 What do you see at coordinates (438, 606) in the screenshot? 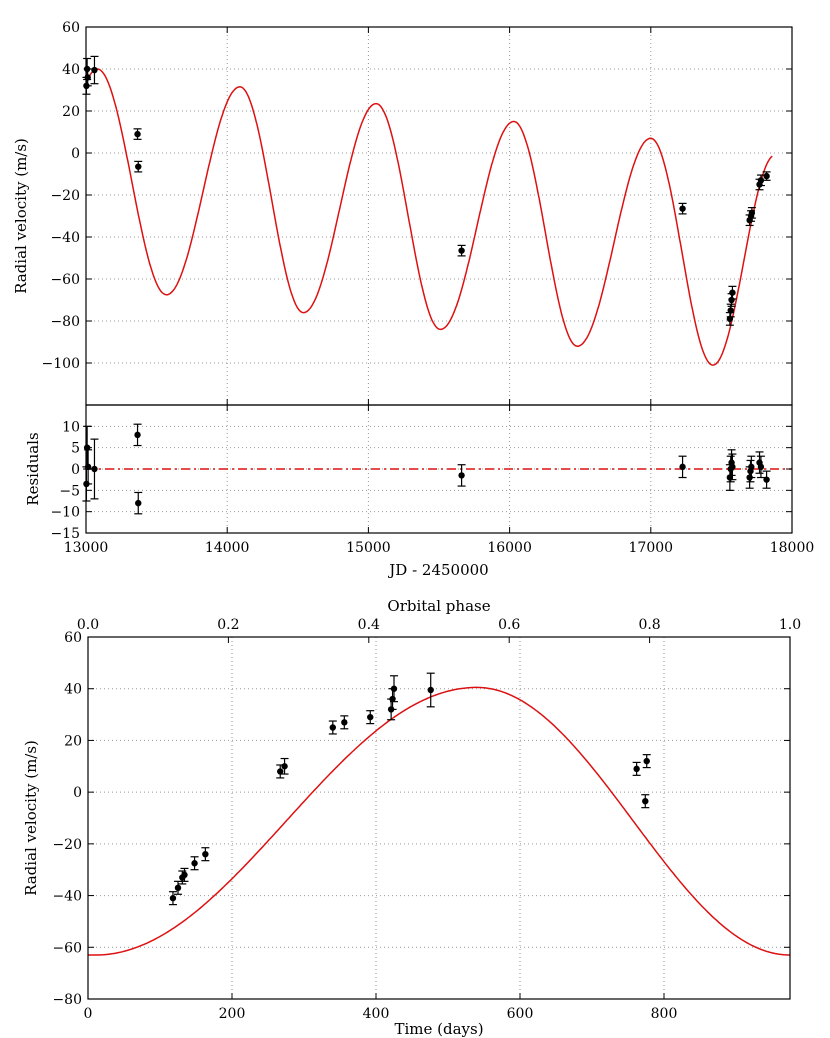
I see `phase-top-axis-label: Orbital phase` at bounding box center [438, 606].